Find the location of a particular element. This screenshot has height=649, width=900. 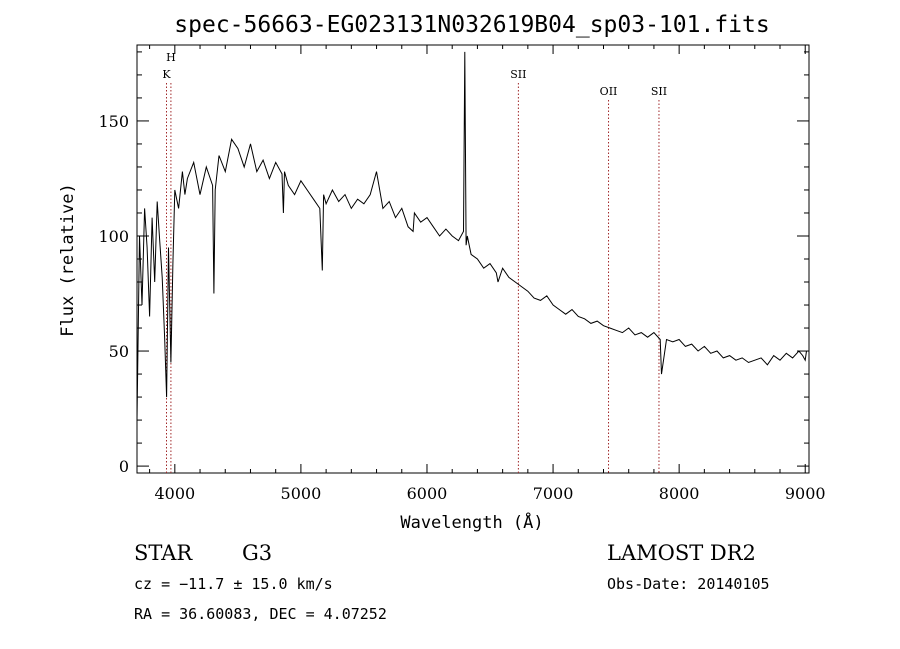

y-tick-label: 0 is located at coordinates (124, 466).